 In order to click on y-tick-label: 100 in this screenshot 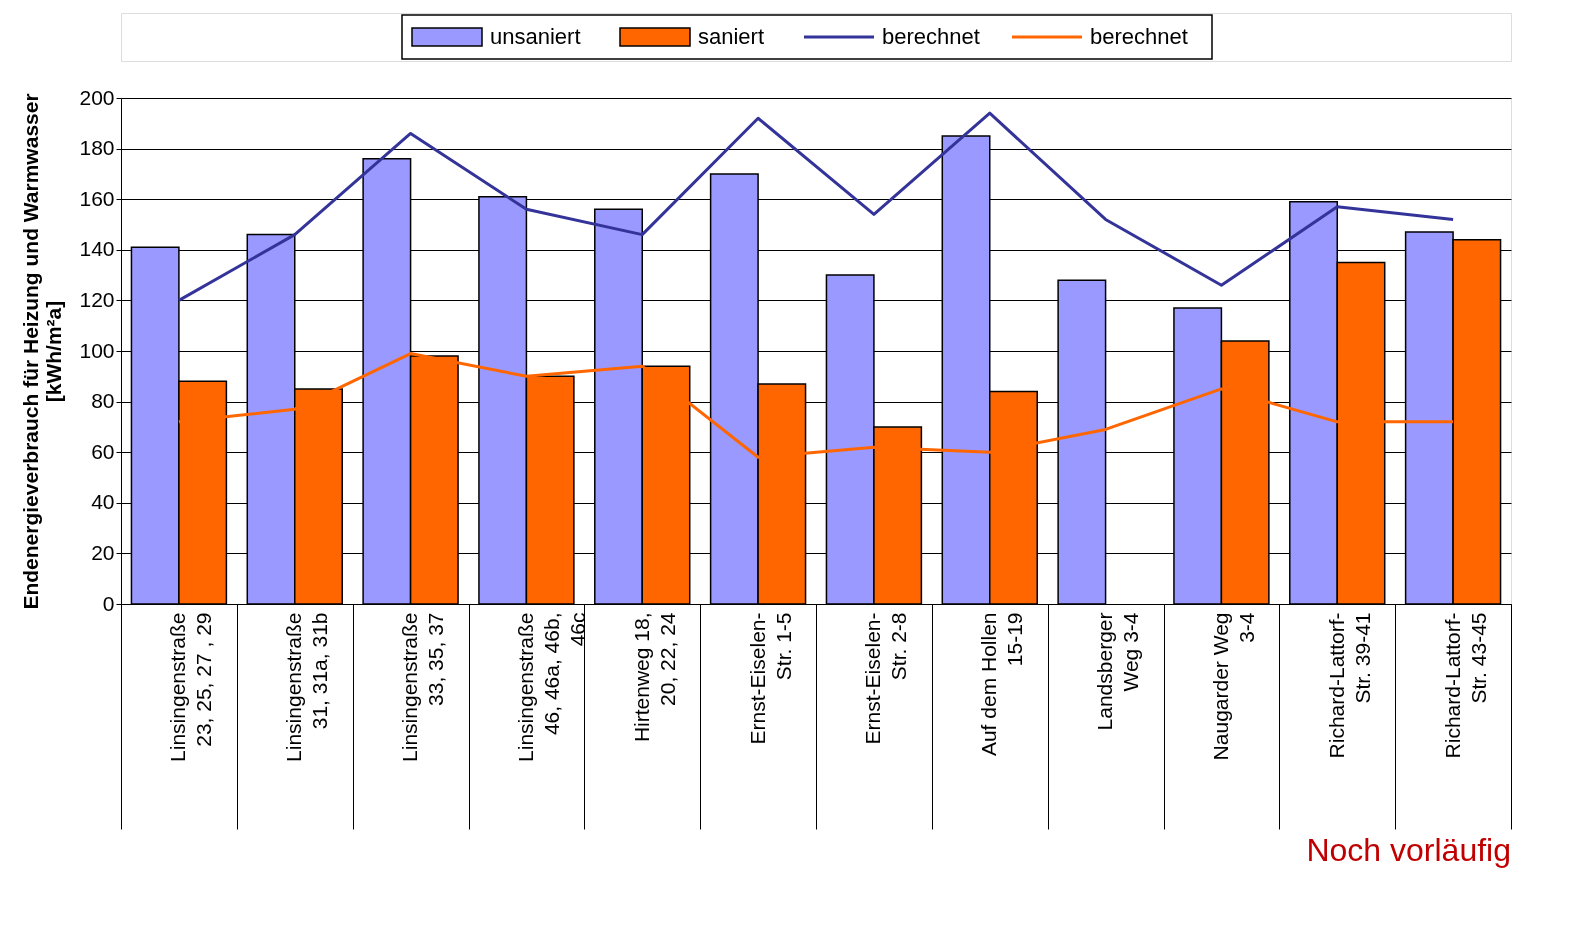, I will do `click(97, 350)`.